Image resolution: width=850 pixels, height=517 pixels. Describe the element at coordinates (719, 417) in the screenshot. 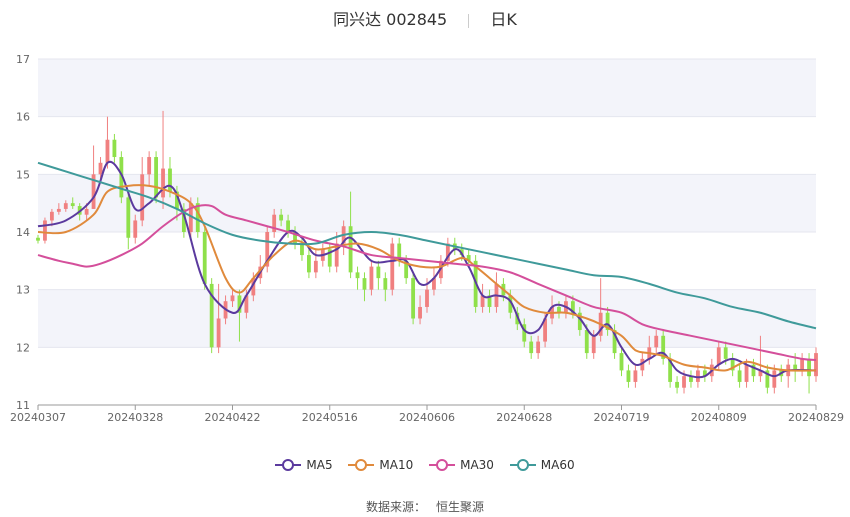

I see `x-tick-label: 20240809` at that location.